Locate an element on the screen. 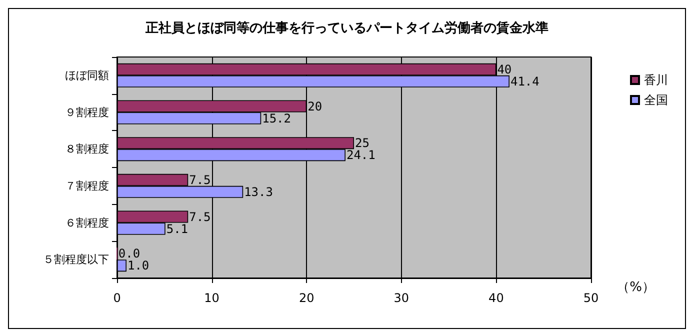 The image size is (694, 335). data-label: 5.1 is located at coordinates (177, 229).